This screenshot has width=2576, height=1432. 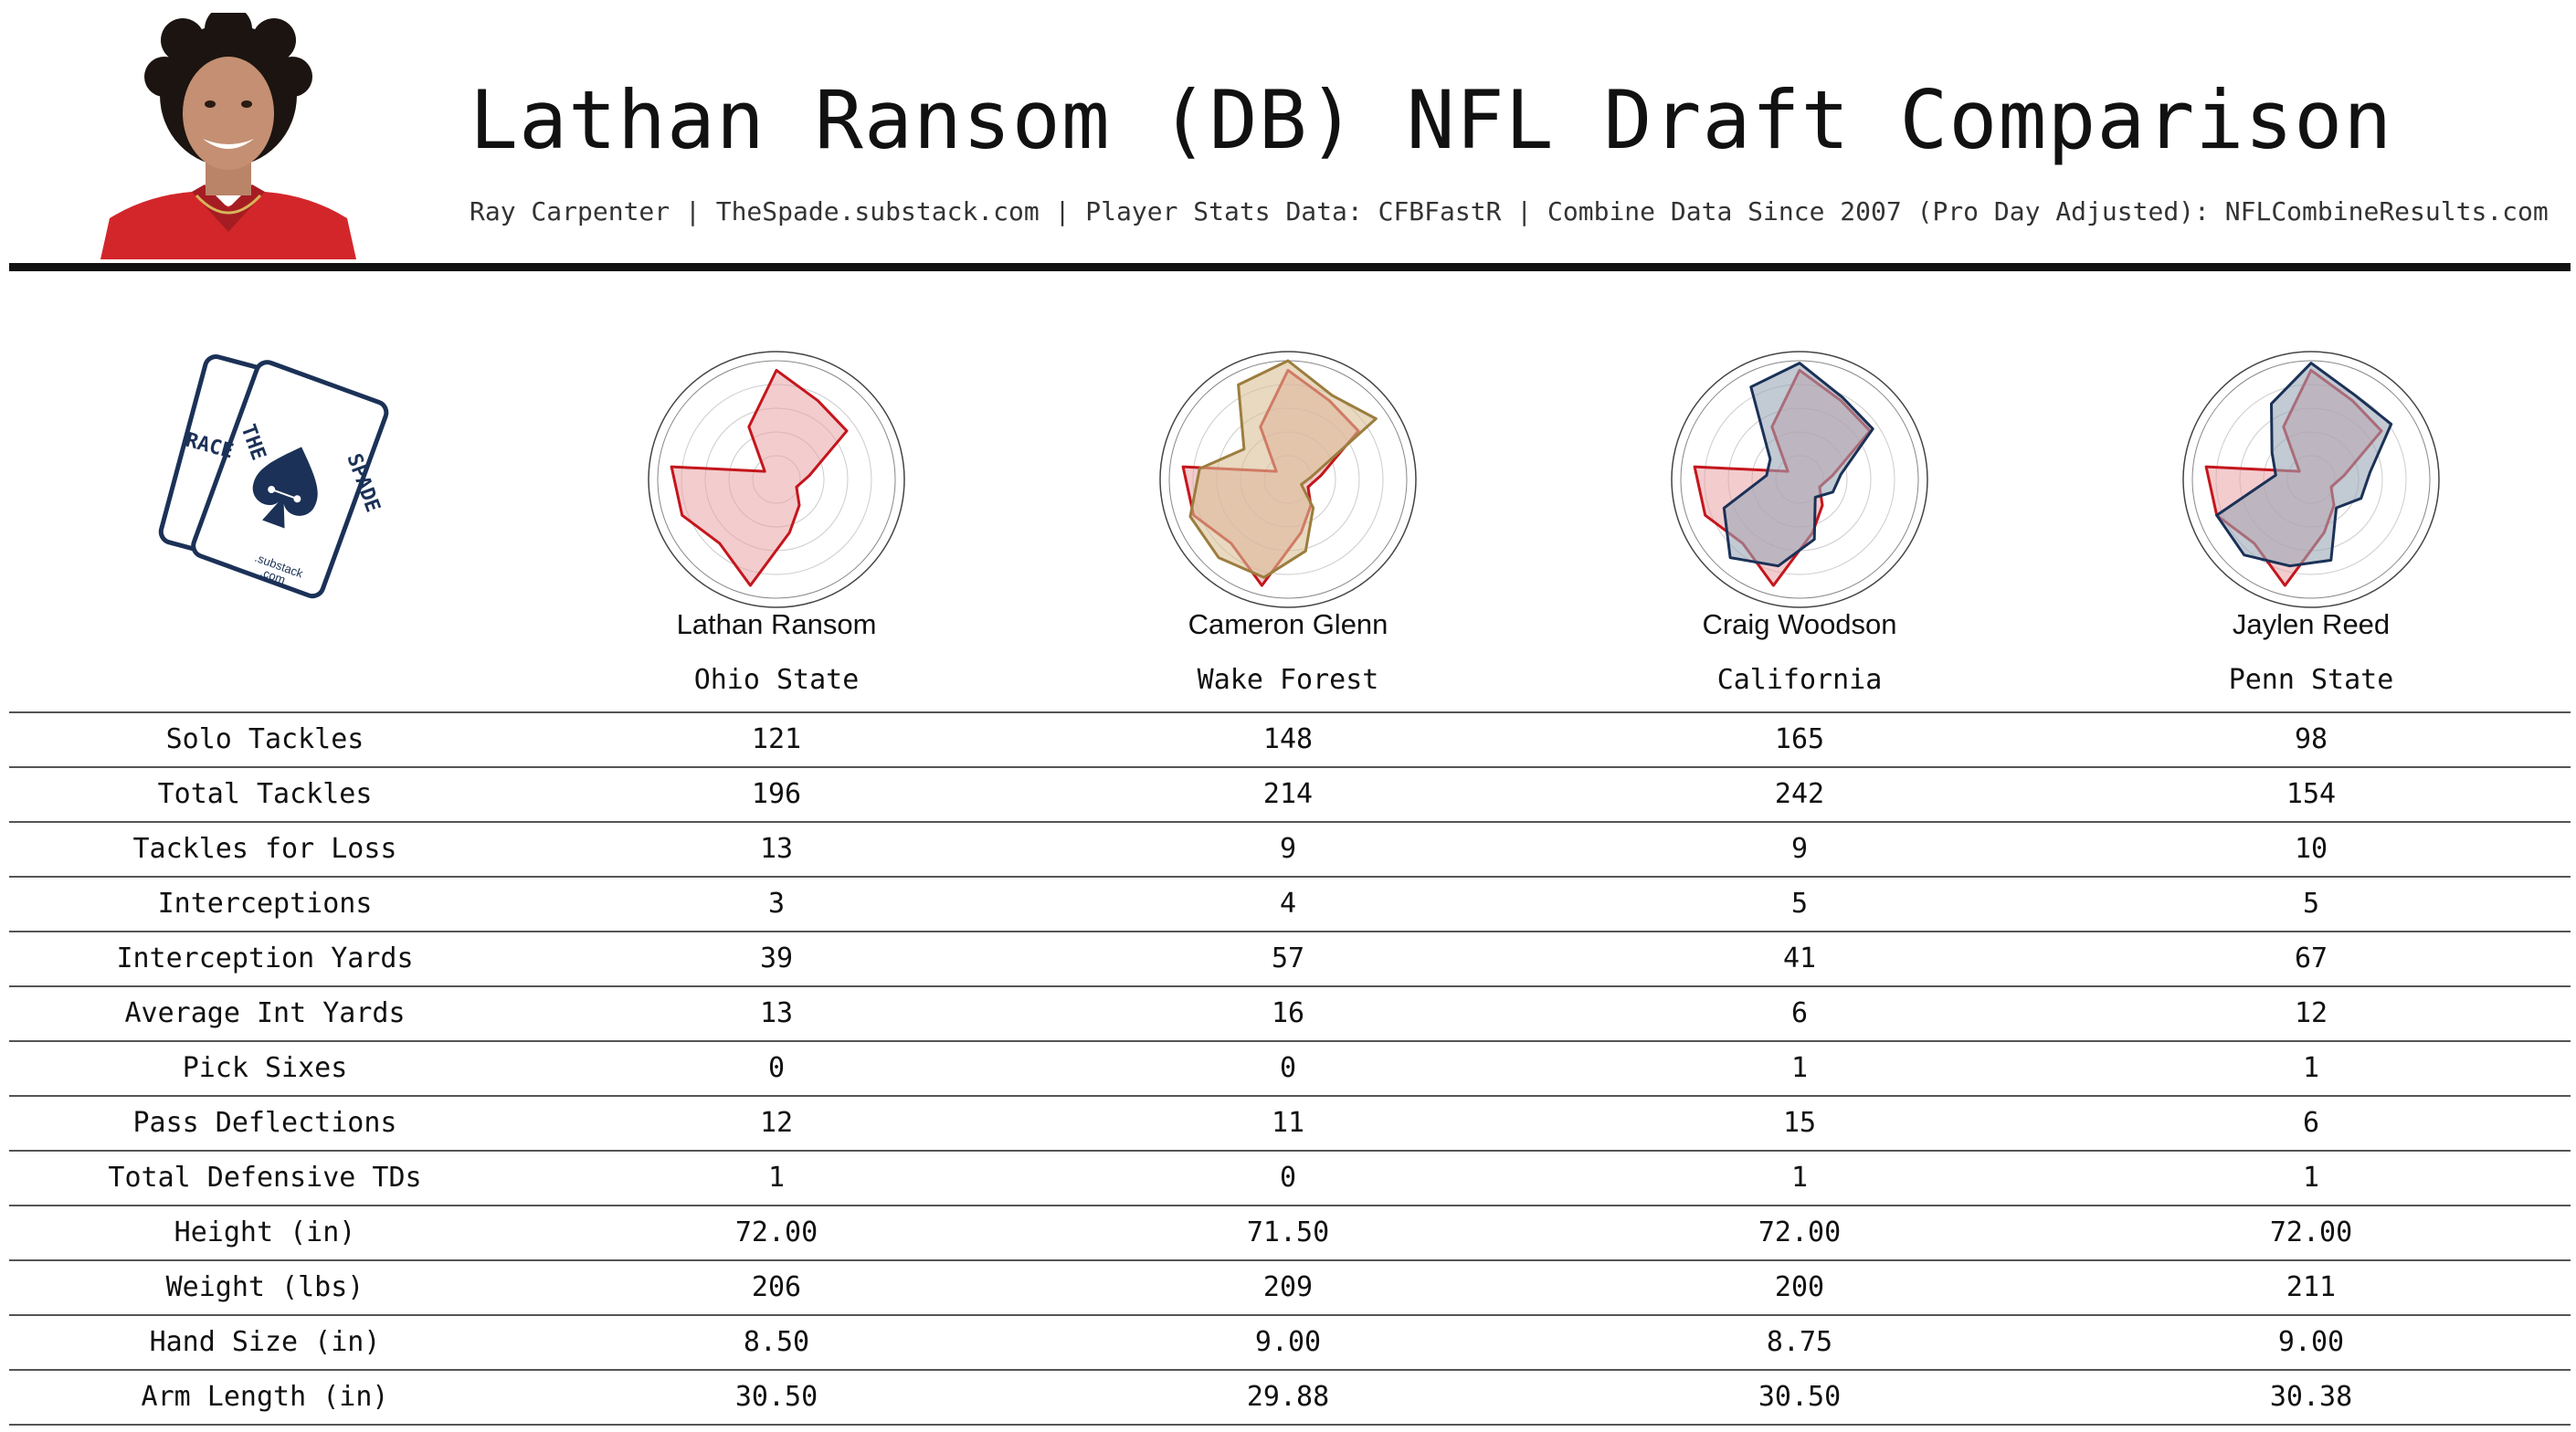 I want to click on table-row: Interception Yards 39 57 41 67, so click(x=1290, y=958).